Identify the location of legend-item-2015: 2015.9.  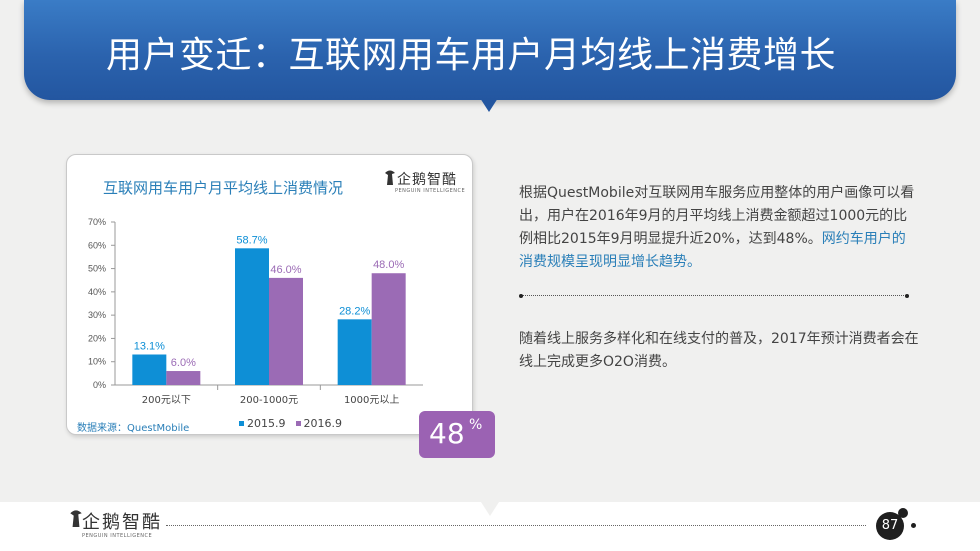
(262, 423).